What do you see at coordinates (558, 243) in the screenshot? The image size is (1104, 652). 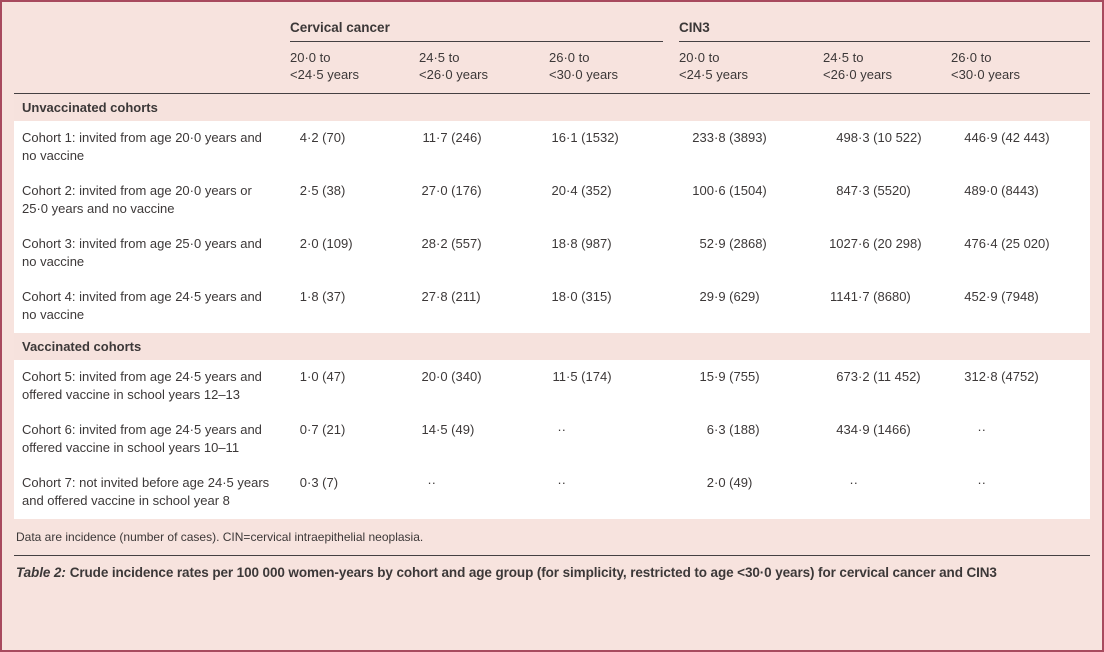 I see `value-integer-part: 18` at bounding box center [558, 243].